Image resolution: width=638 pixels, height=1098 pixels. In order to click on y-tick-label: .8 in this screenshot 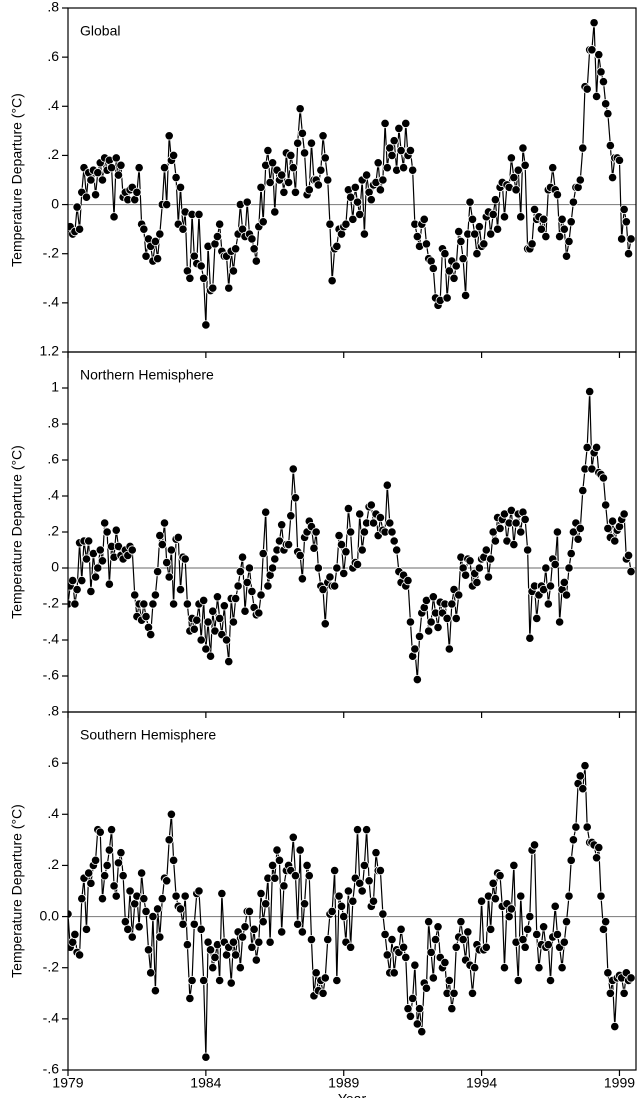, I will do `click(53, 423)`.